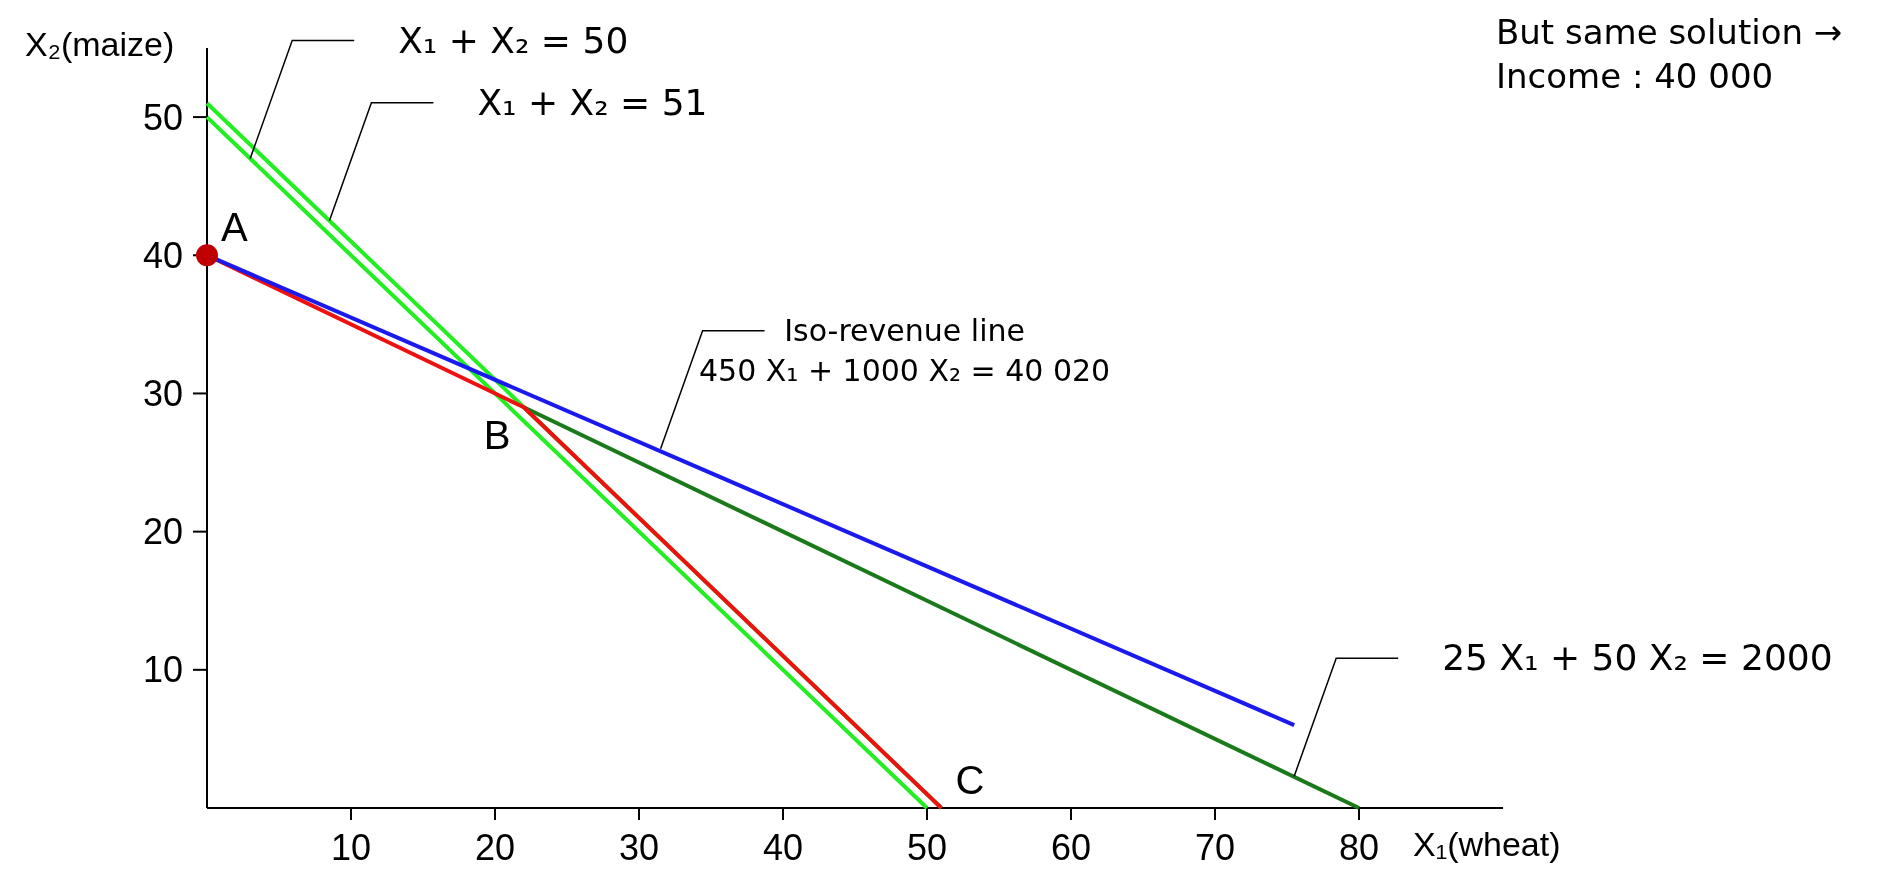  I want to click on y-tick-label: 10, so click(162, 670).